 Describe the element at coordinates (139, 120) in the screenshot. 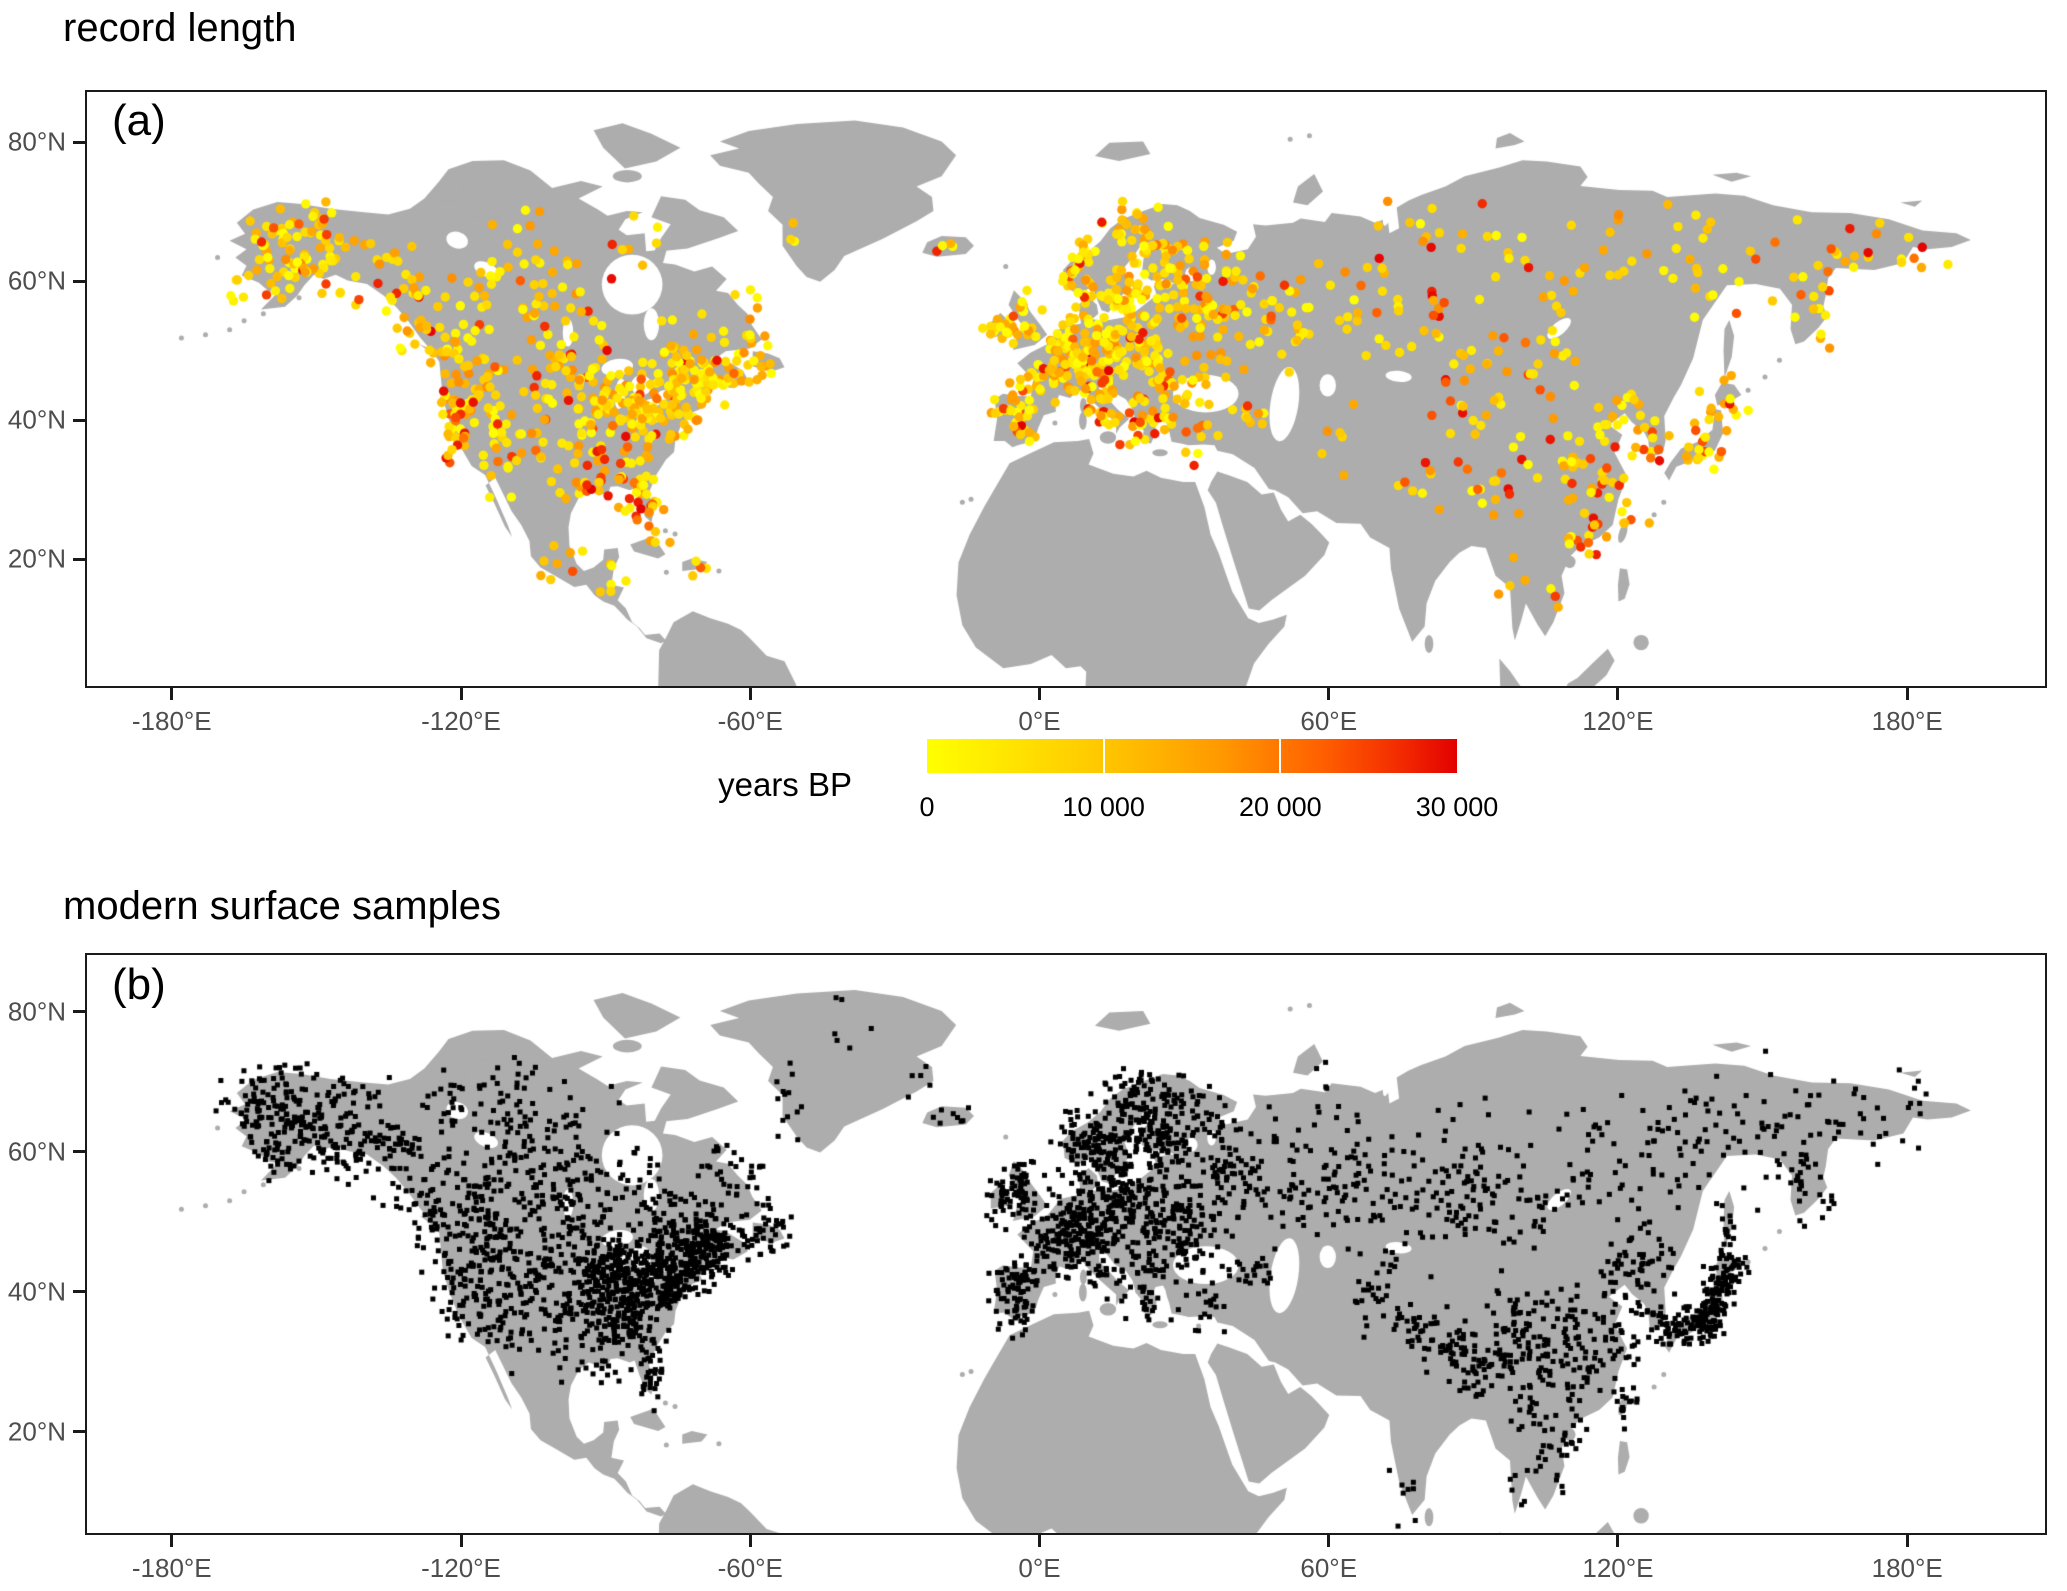

I see `panel-a-label: (a)` at that location.